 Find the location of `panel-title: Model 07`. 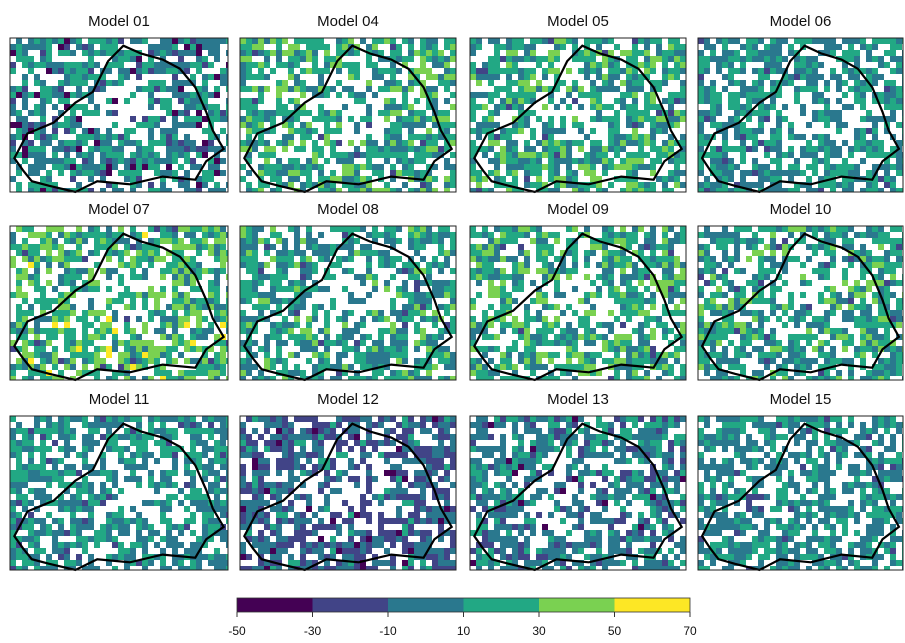

panel-title: Model 07 is located at coordinates (119, 209).